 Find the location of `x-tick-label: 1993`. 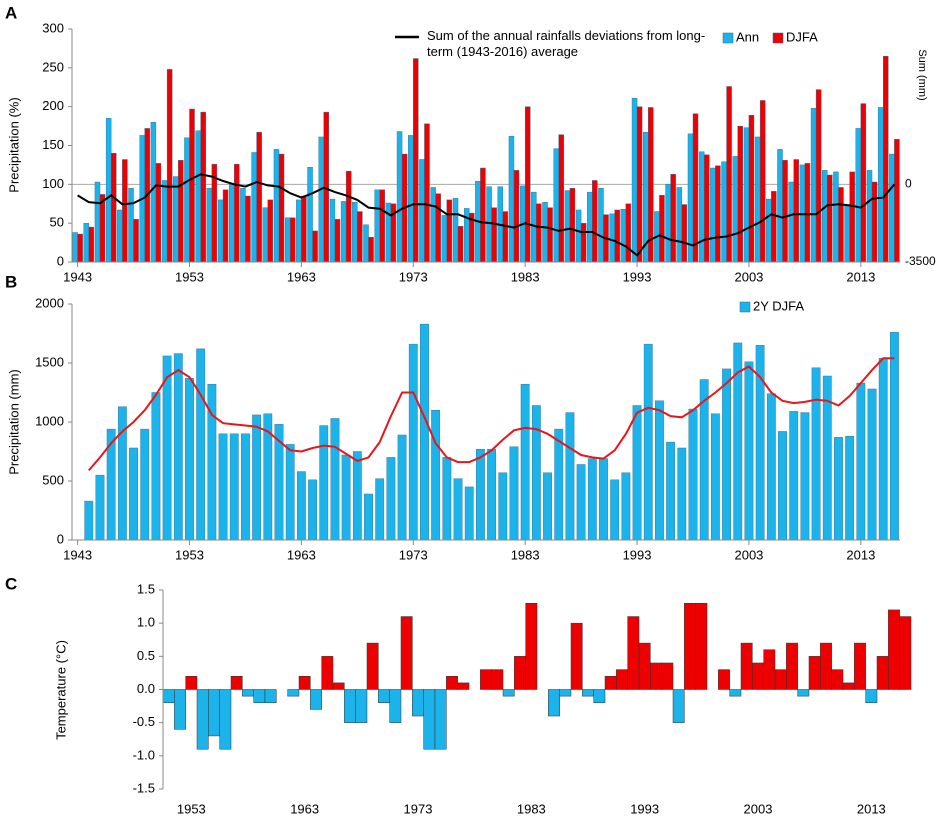

x-tick-label: 1993 is located at coordinates (644, 808).